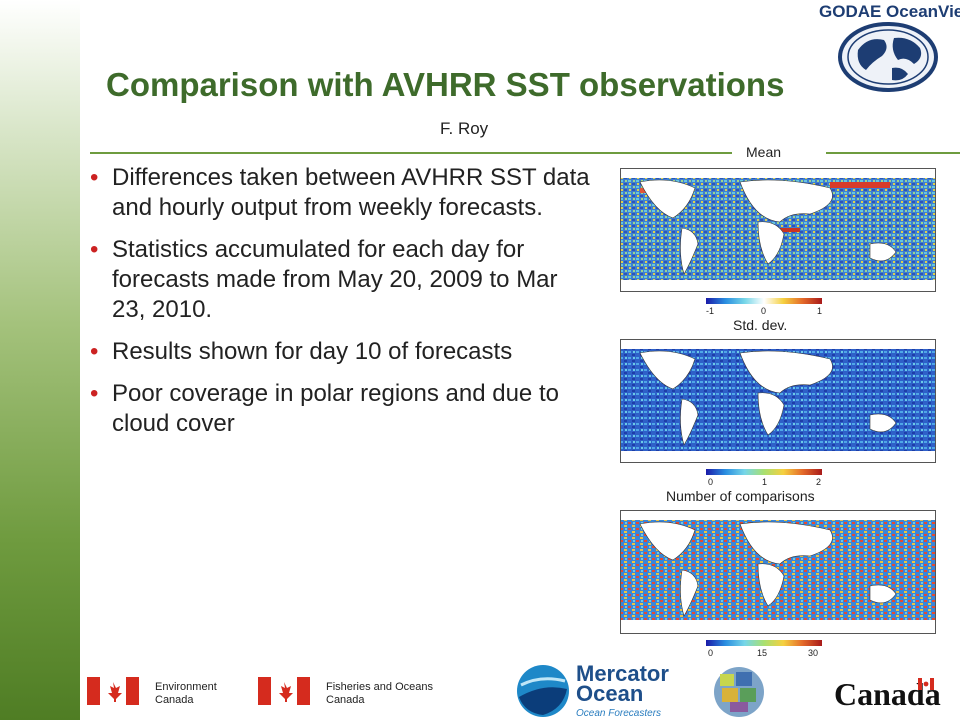 The width and height of the screenshot is (960, 724). What do you see at coordinates (622, 690) in the screenshot?
I see `mercator-ocean-logo: Mercator Ocean Ocean Forecasters` at bounding box center [622, 690].